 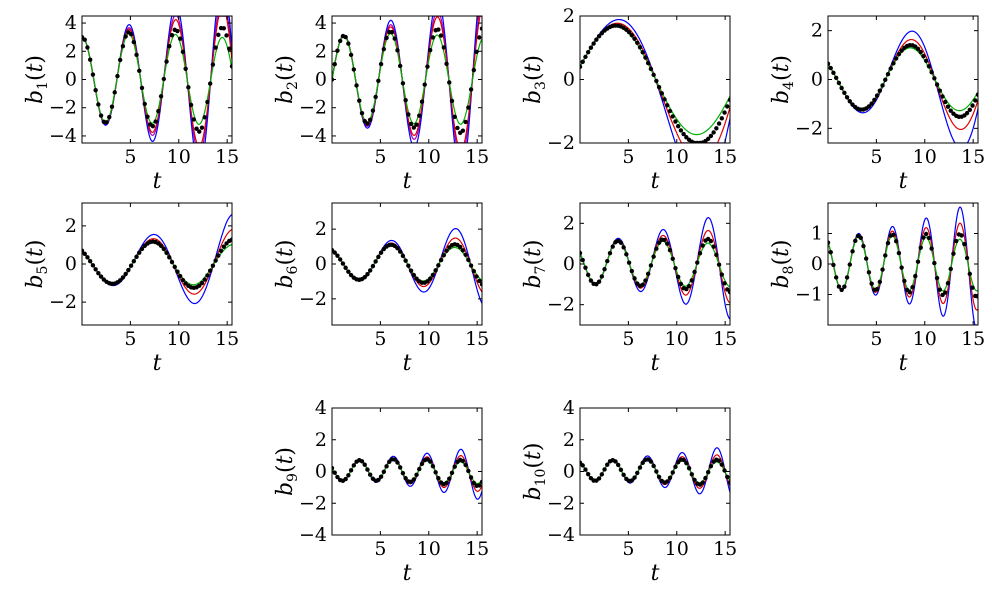 I want to click on panel-10: 5 10 15 −4 −2 0 2 4 t b10(t), so click(x=629, y=491).